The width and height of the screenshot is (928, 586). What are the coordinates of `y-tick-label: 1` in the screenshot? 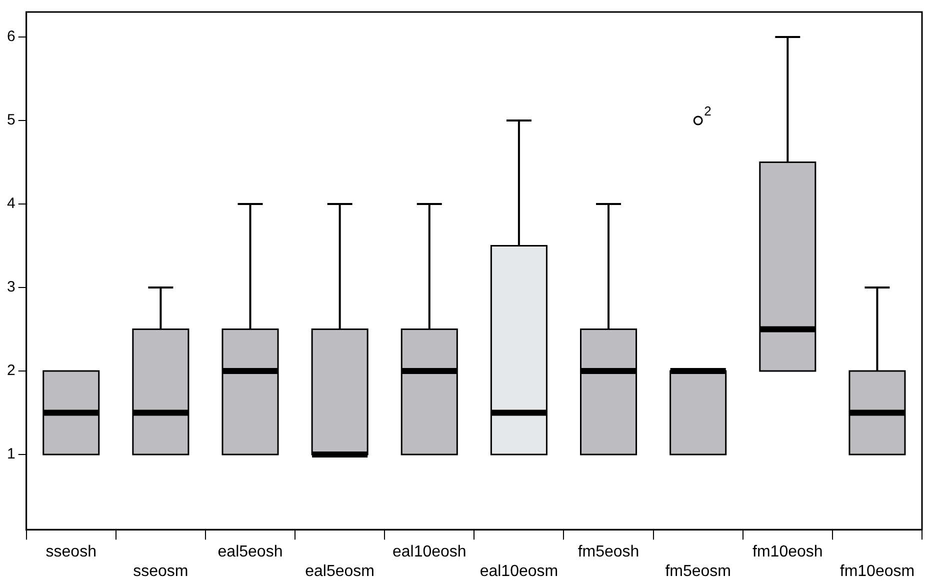 It's located at (11, 454).